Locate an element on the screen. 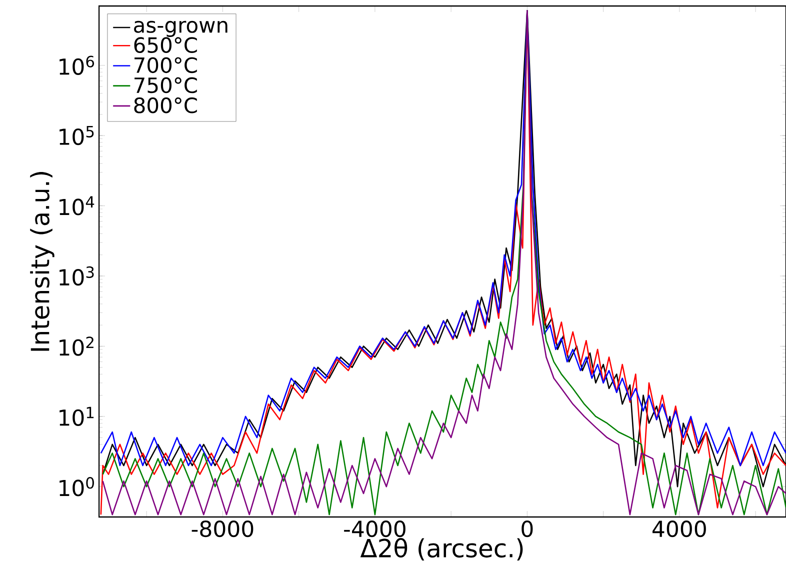  x-tick-label: 0 is located at coordinates (527, 529).